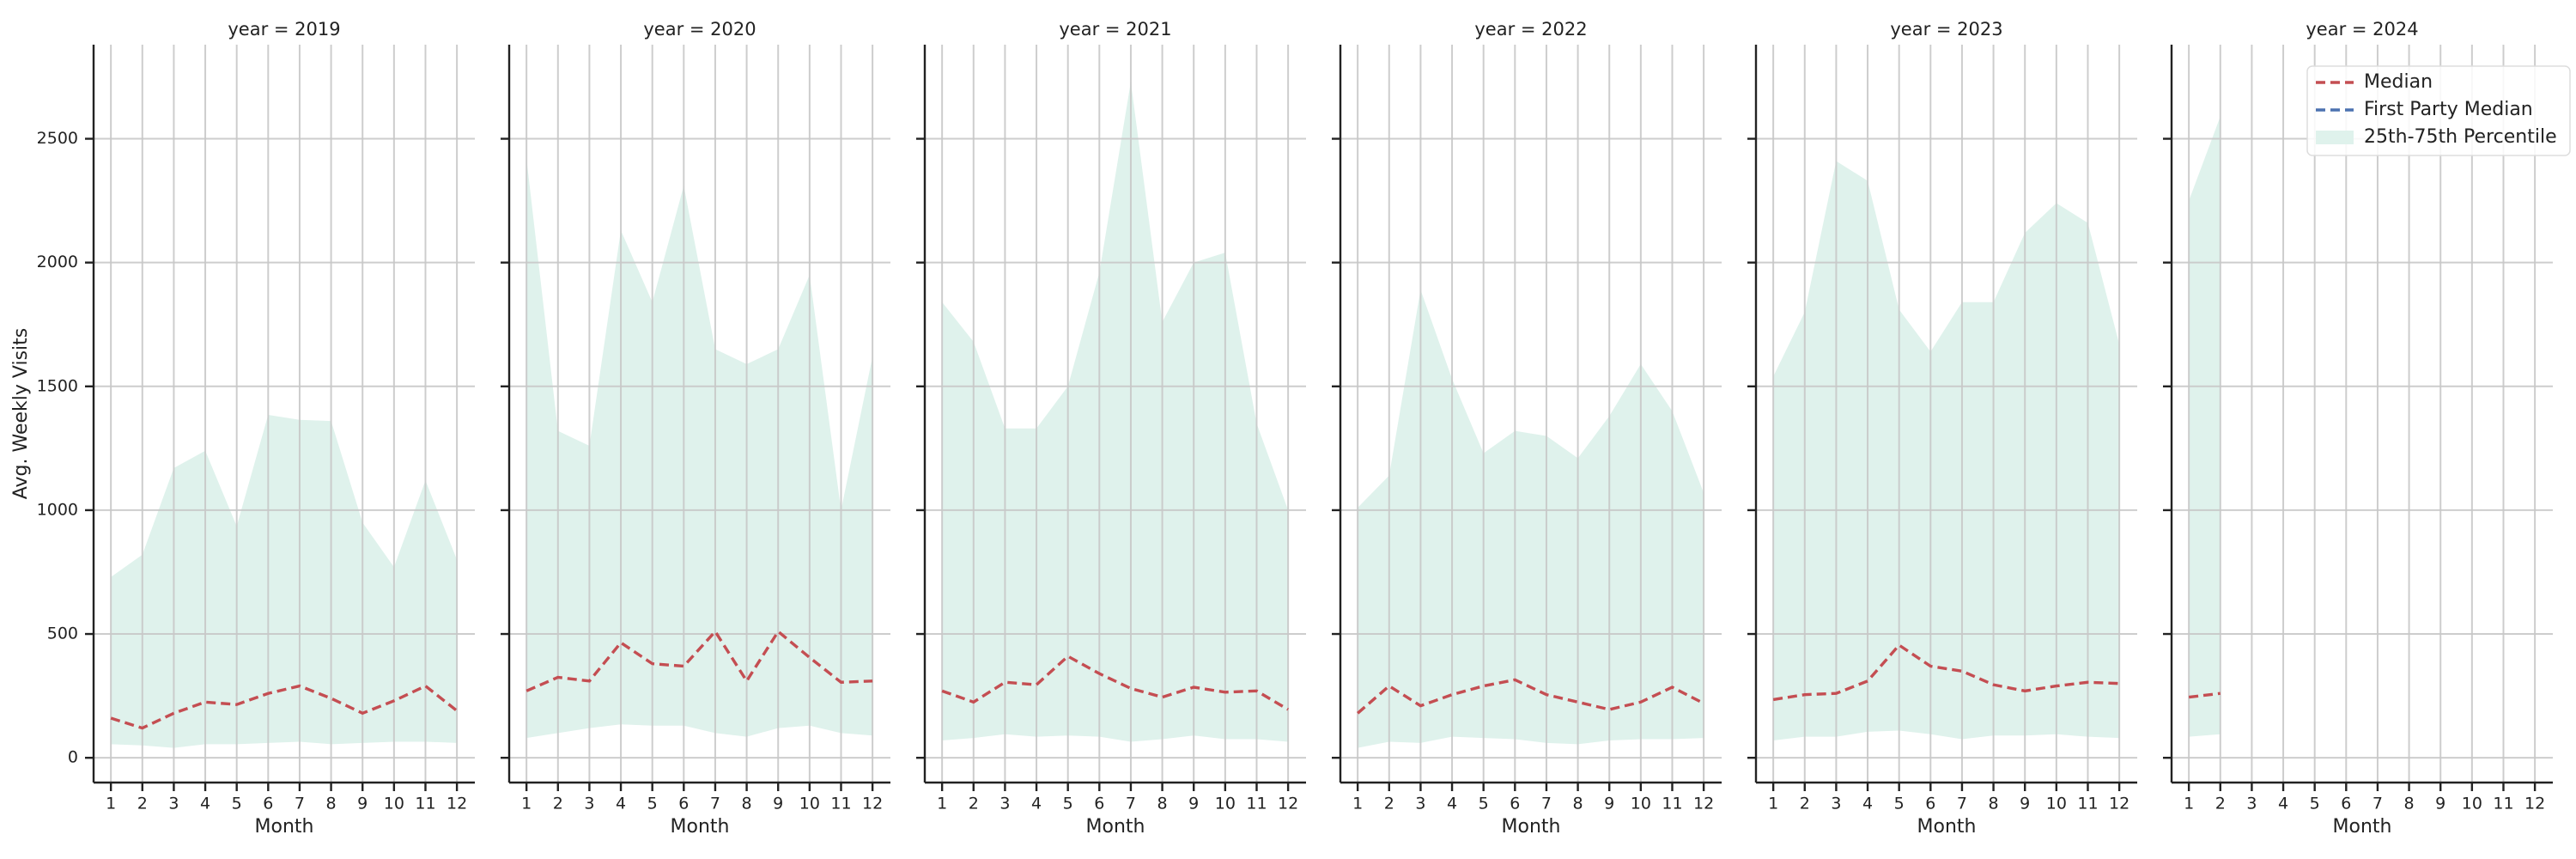 The width and height of the screenshot is (2576, 859). What do you see at coordinates (58, 385) in the screenshot?
I see `y-tick-label: 1500` at bounding box center [58, 385].